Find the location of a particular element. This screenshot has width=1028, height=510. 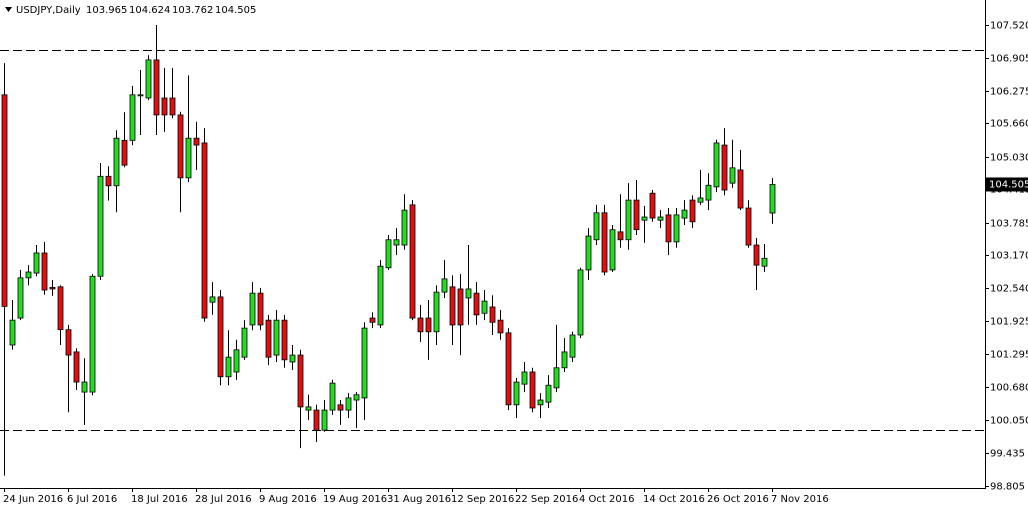

y-tick-label: 99.435 is located at coordinates (1007, 454).